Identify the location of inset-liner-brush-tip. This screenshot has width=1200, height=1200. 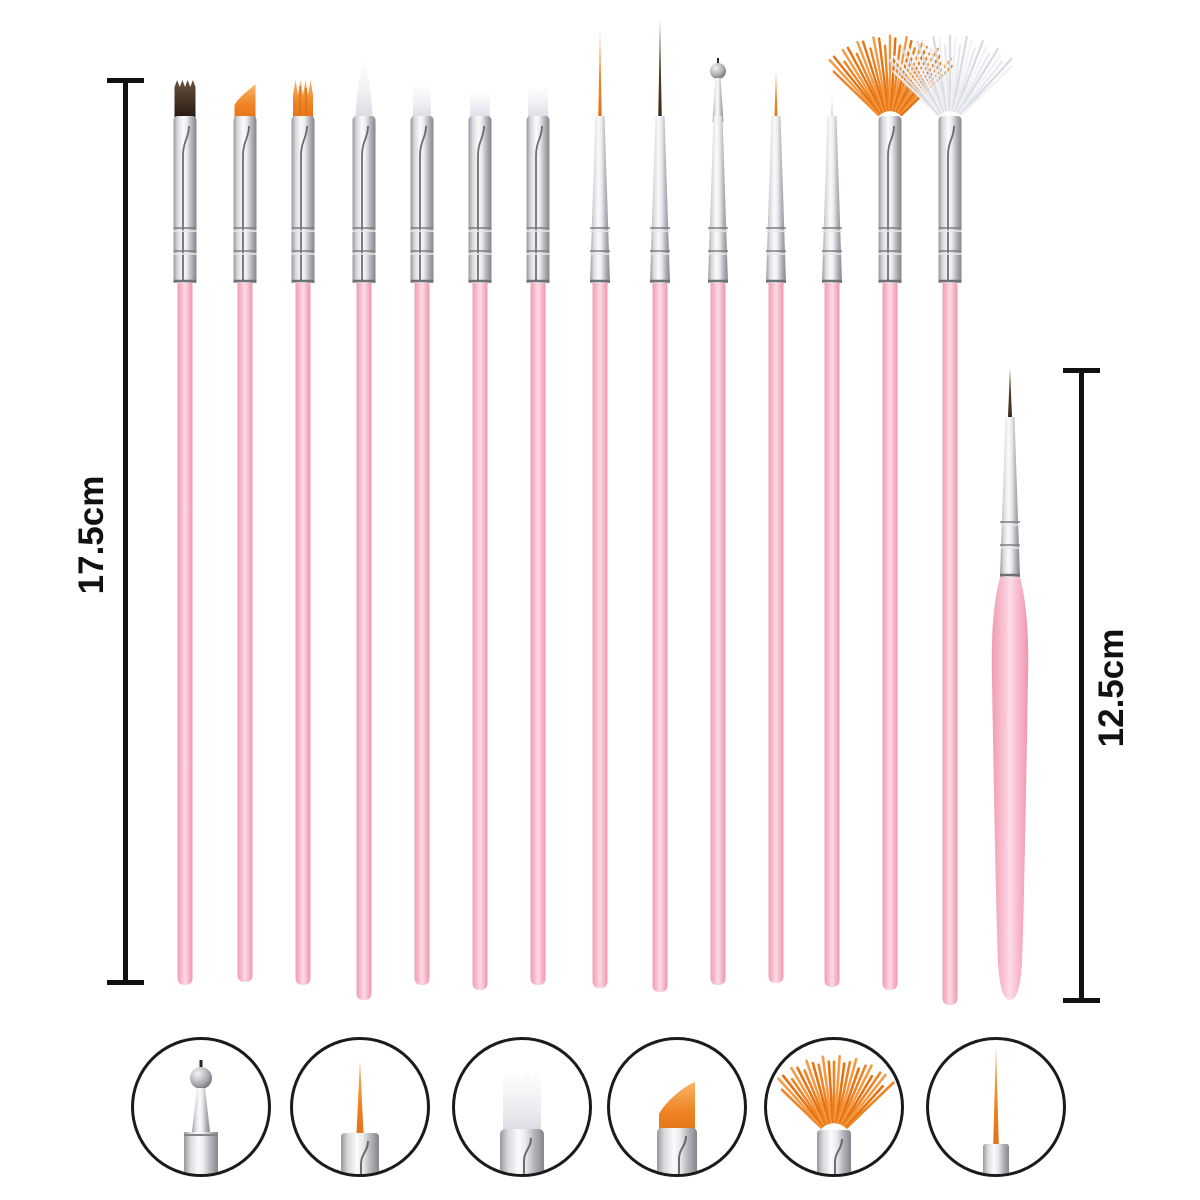
(360, 1107).